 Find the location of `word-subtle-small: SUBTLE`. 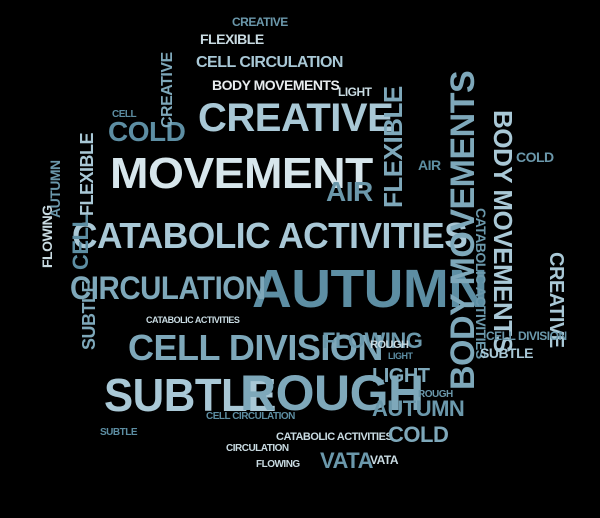

word-subtle-small: SUBTLE is located at coordinates (507, 353).